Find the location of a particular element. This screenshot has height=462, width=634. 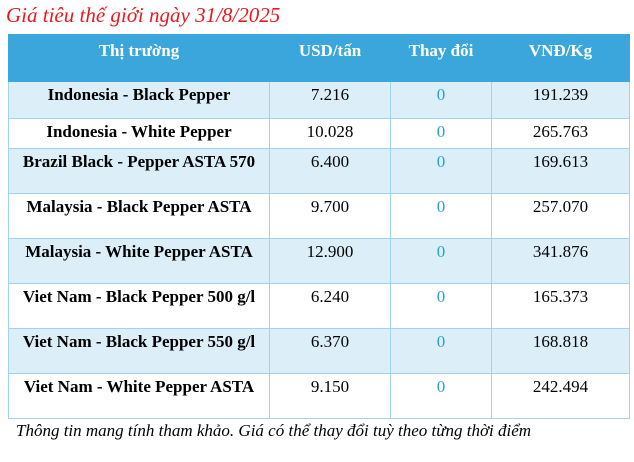

header-usd: USD/tấn is located at coordinates (330, 58).